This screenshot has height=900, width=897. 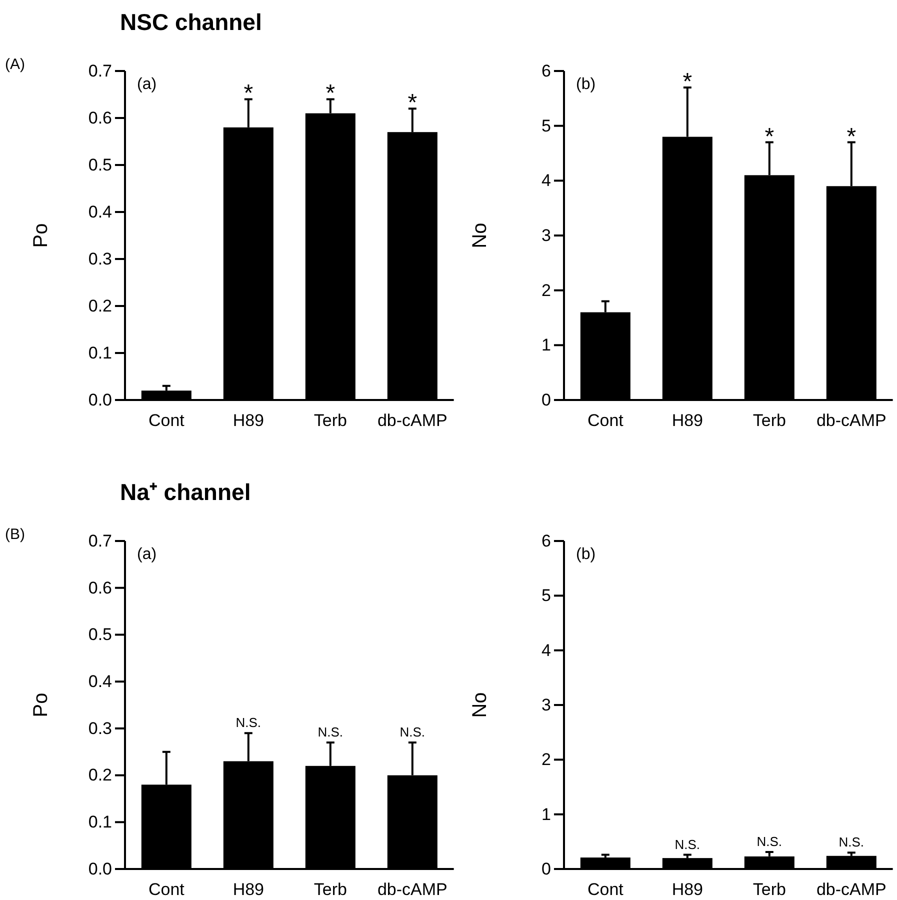 I want to click on text: (B), so click(x=15, y=534).